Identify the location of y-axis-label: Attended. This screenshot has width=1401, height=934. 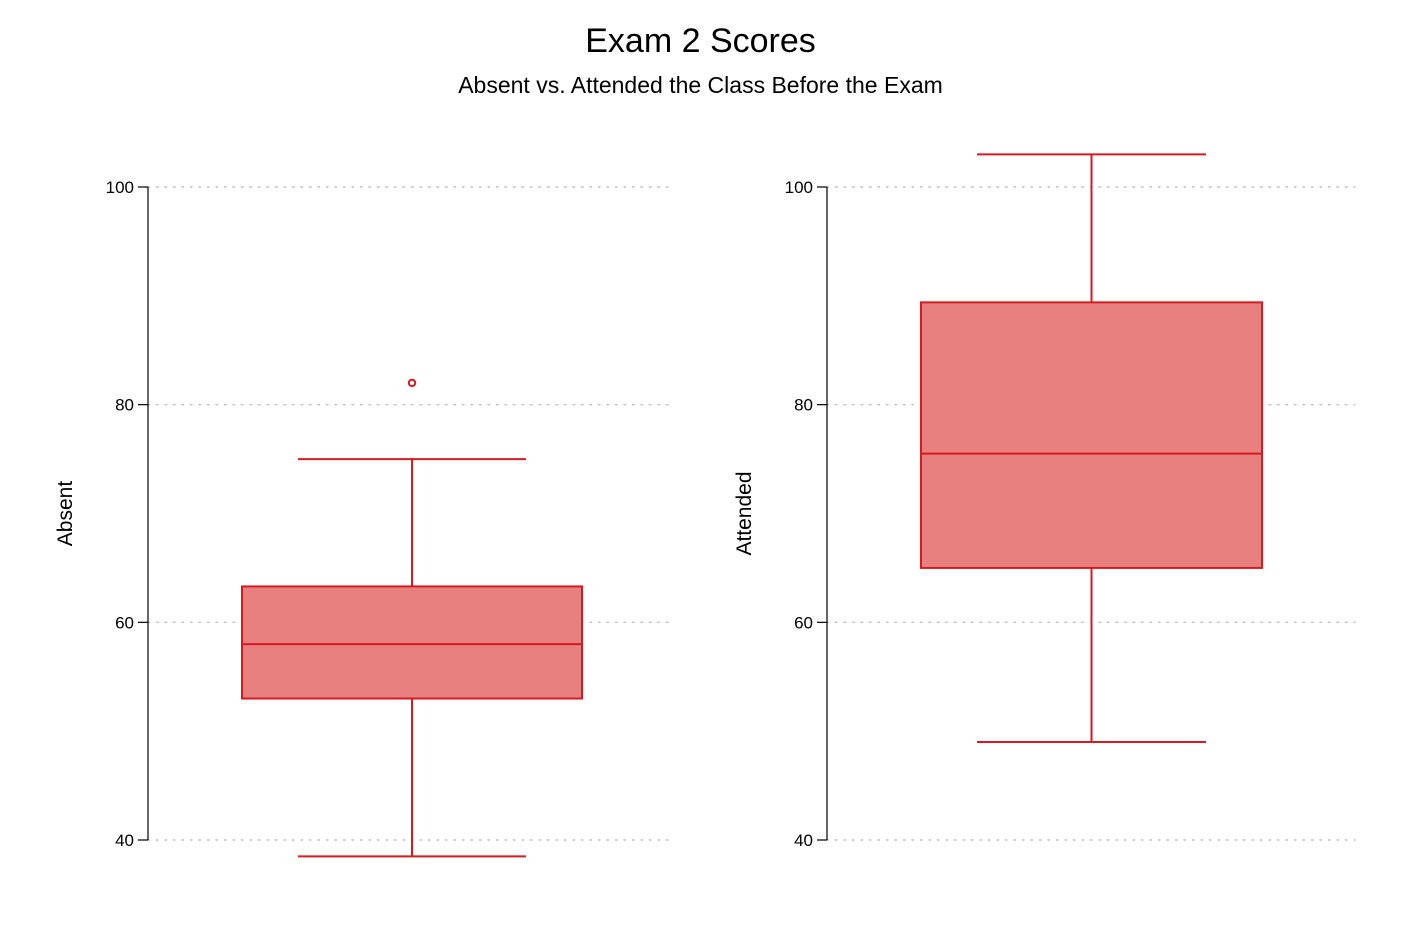
(744, 513).